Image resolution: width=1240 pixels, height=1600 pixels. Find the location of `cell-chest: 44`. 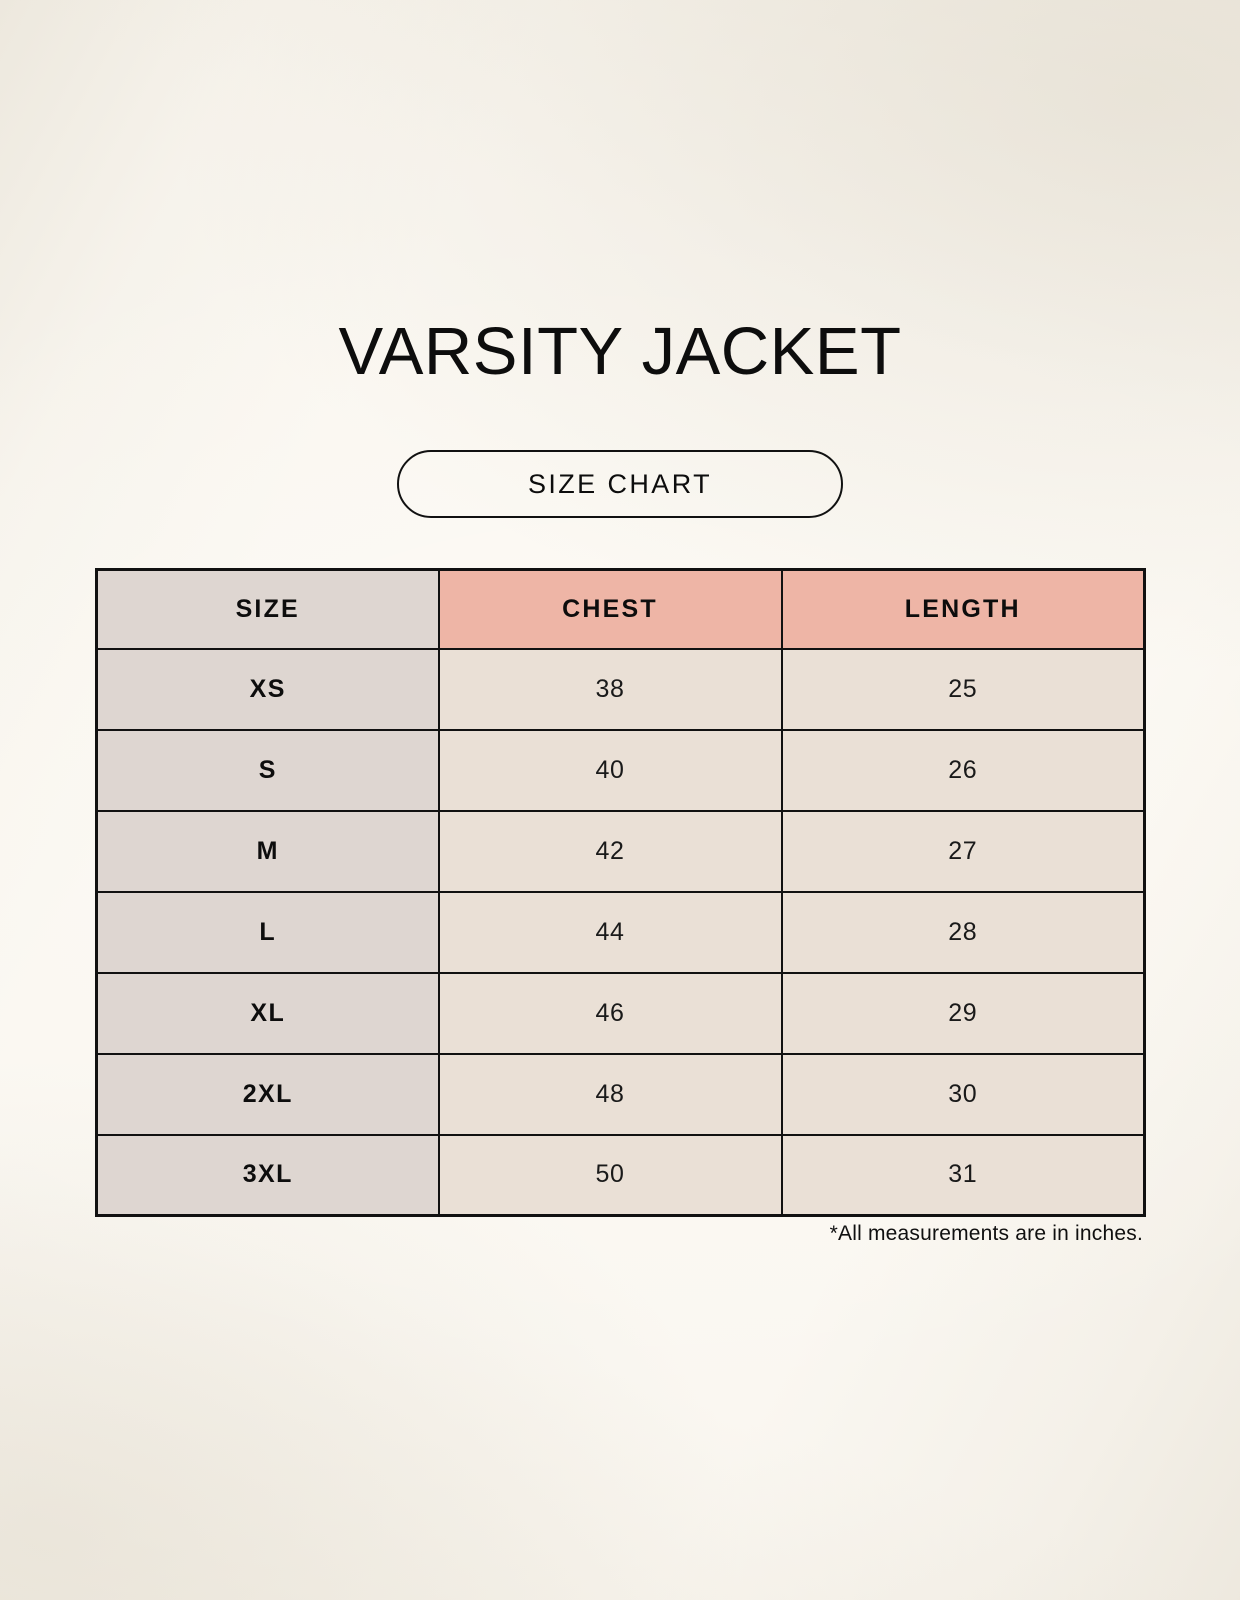

cell-chest: 44 is located at coordinates (610, 932).